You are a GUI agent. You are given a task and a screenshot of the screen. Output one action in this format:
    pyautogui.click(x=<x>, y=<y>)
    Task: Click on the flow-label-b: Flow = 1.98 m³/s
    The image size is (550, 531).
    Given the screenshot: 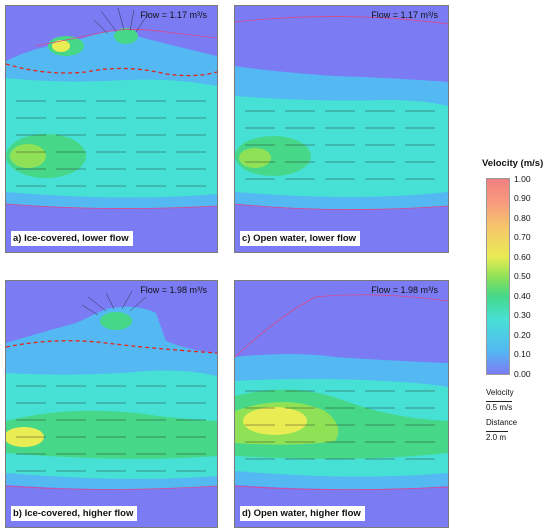 What is the action you would take?
    pyautogui.click(x=173, y=290)
    